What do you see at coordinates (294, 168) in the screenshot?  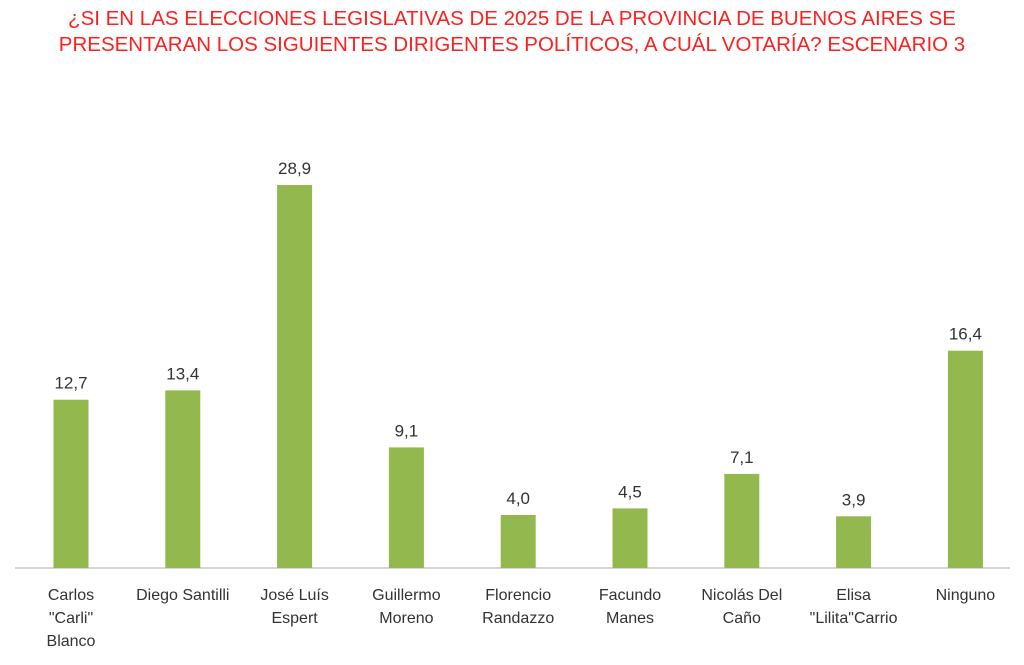 I see `value-label-2: 28,9` at bounding box center [294, 168].